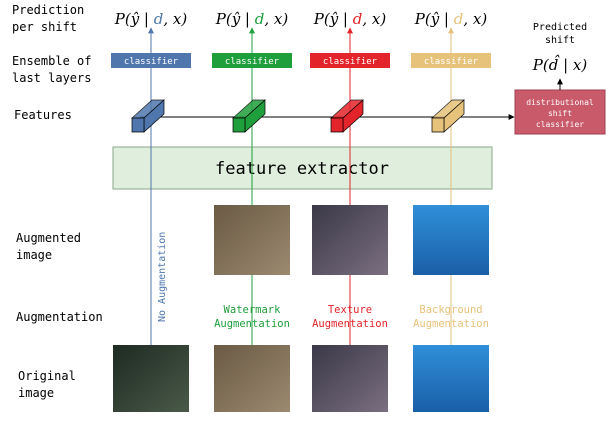 This screenshot has width=610, height=426. I want to click on row-label: Ensemble of, so click(51, 61).